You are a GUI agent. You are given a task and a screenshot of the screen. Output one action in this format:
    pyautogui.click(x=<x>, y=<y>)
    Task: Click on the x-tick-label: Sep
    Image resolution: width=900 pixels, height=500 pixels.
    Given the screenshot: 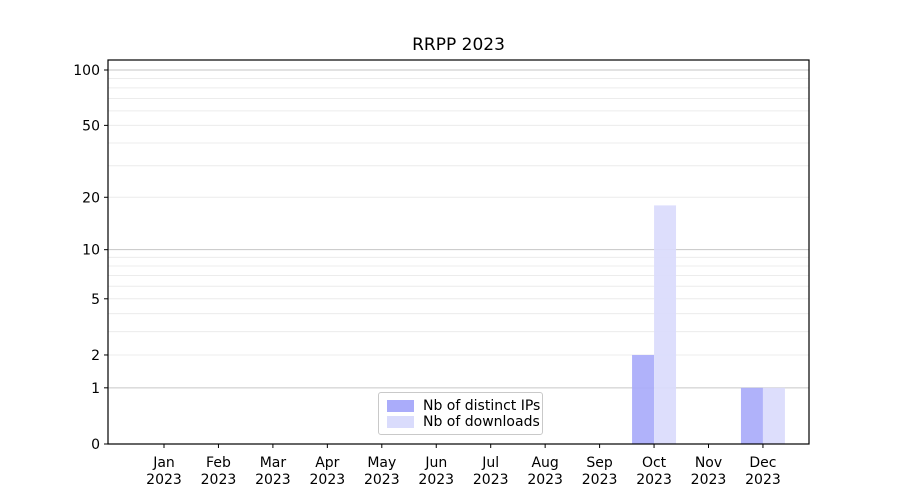 What is the action you would take?
    pyautogui.click(x=599, y=463)
    